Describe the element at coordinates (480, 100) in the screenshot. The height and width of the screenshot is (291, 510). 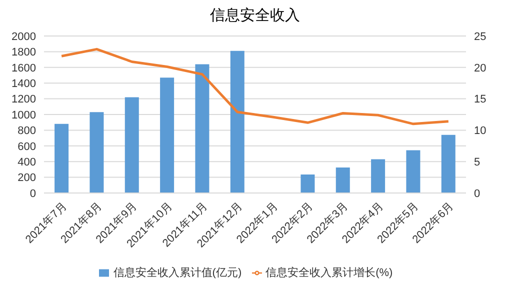
I see `y2-tick-label: 15` at that location.